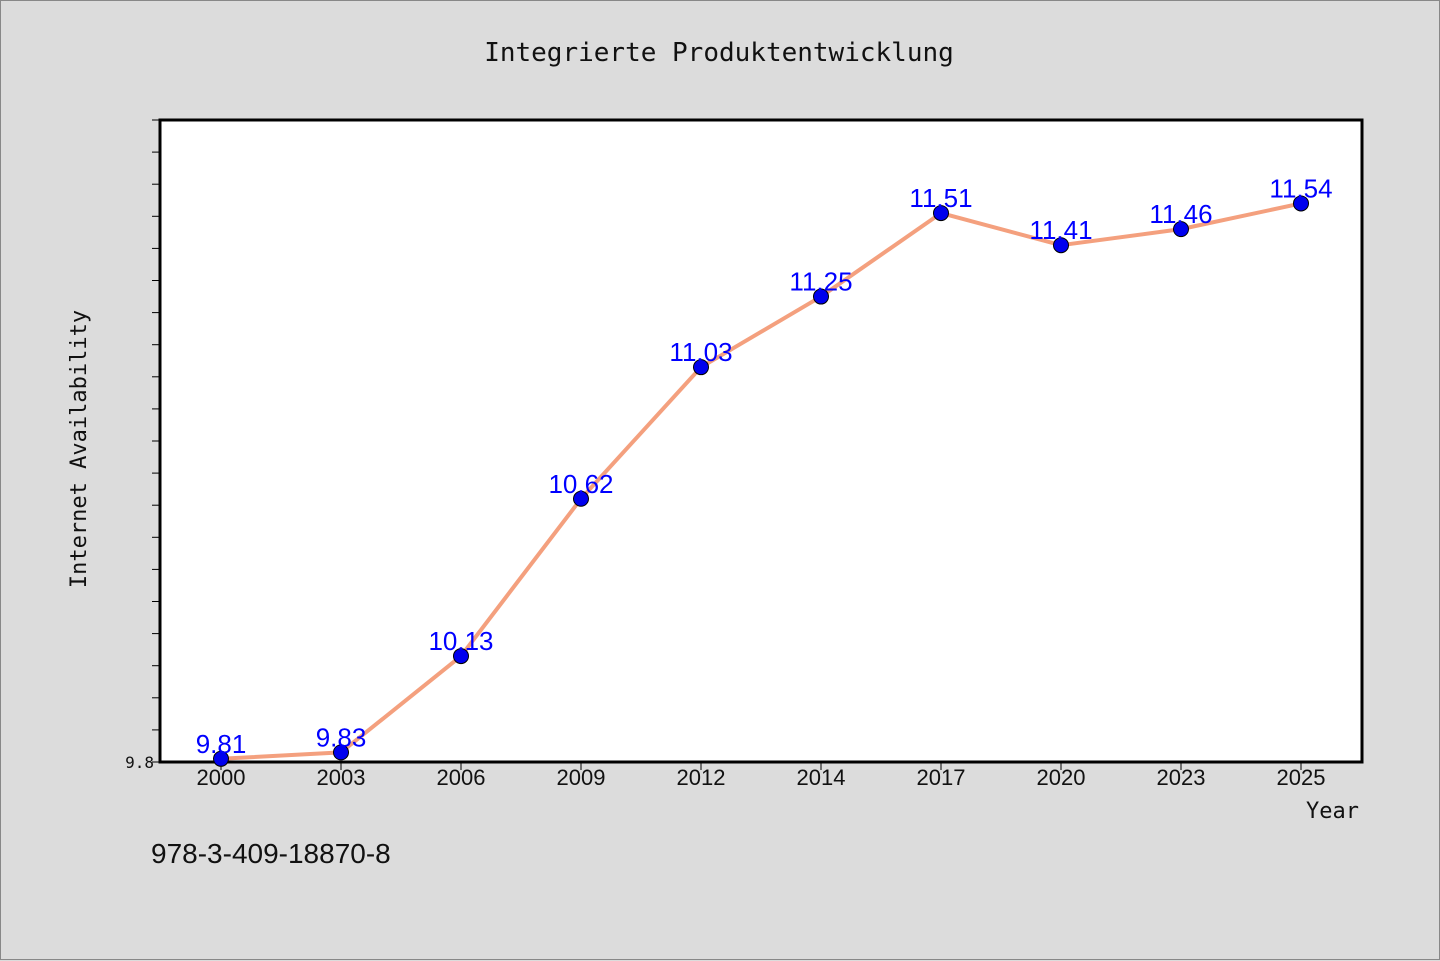 Image resolution: width=1440 pixels, height=961 pixels. I want to click on y-tick-label: 9.8, so click(139, 762).